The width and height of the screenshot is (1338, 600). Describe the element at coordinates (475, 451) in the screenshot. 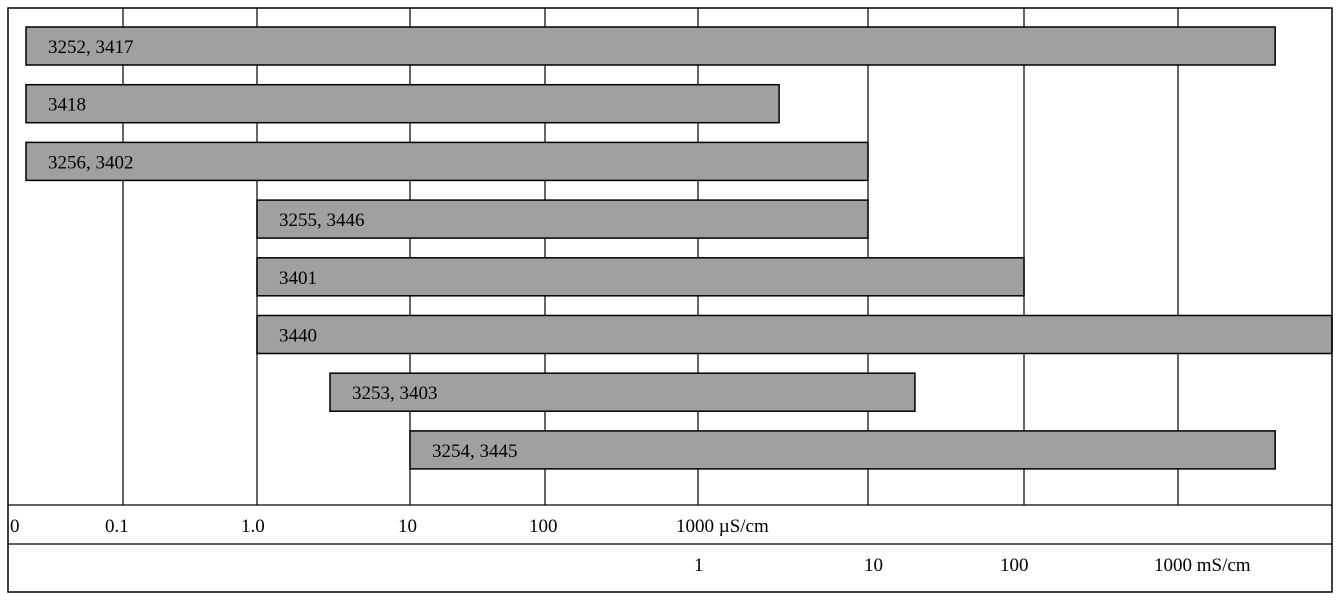

I see `range-bar-label: 3254, 3445` at that location.